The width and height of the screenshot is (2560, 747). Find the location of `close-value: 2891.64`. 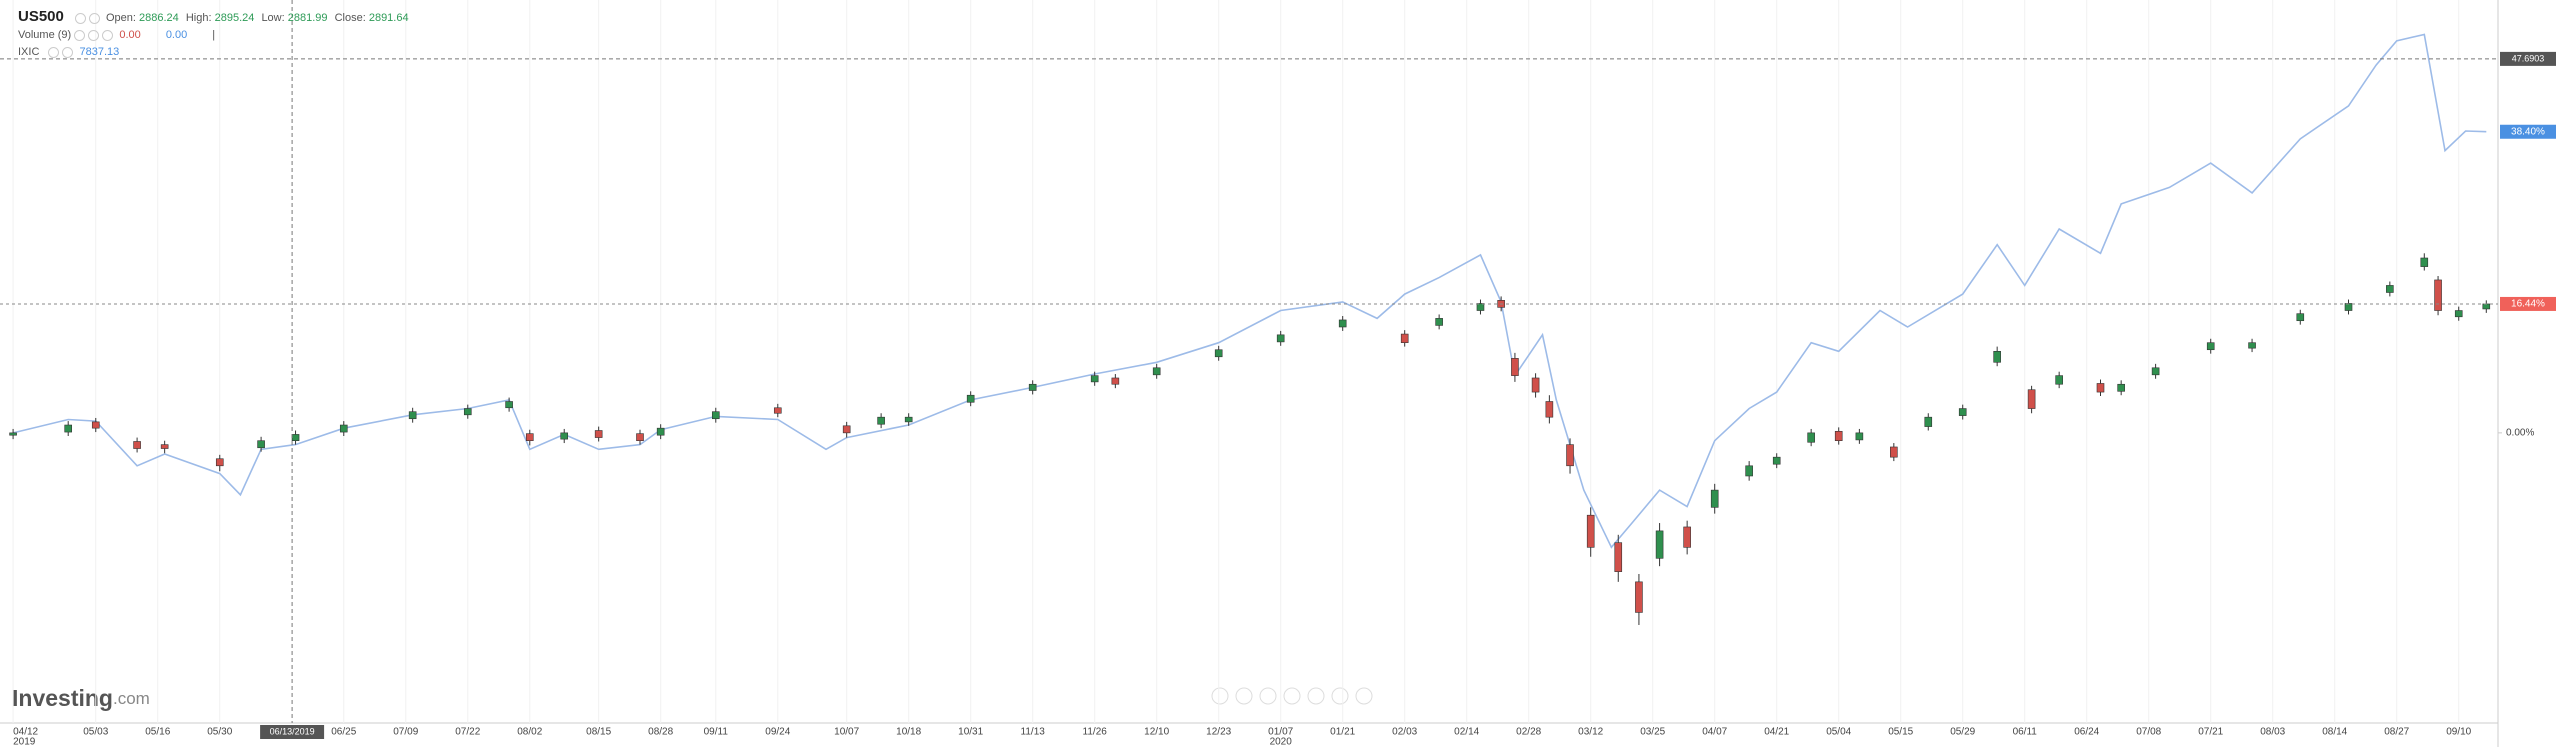

close-value: 2891.64 is located at coordinates (388, 18).